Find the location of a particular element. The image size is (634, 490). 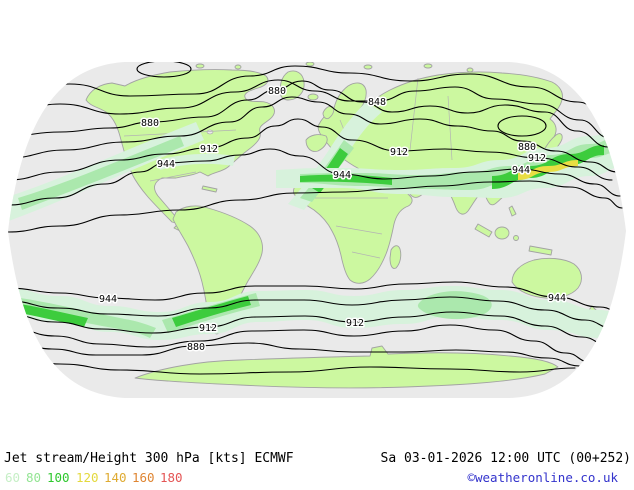

island-borneo is located at coordinates (502, 233).